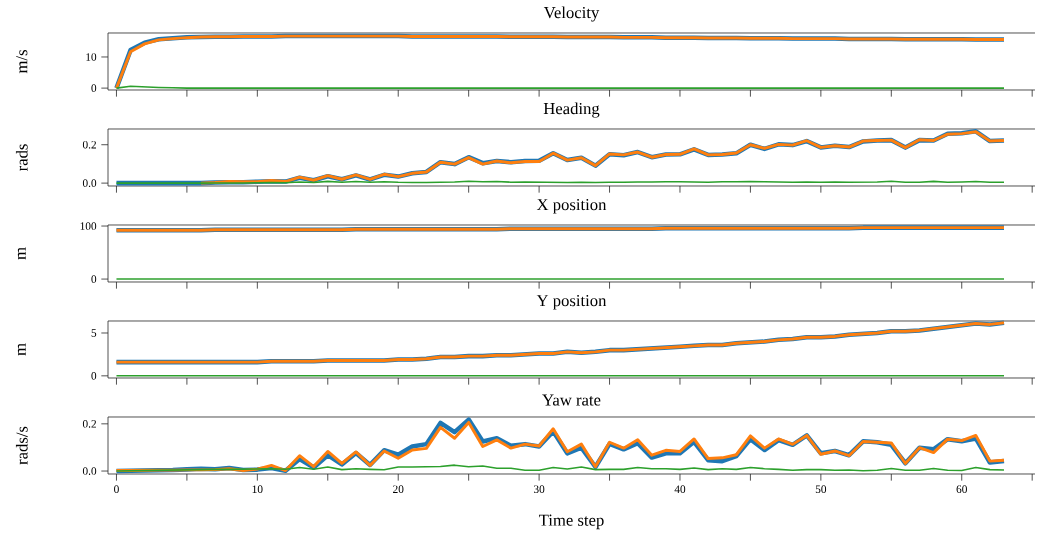  Describe the element at coordinates (116, 489) in the screenshot. I see `x-tick-label: 0` at that location.